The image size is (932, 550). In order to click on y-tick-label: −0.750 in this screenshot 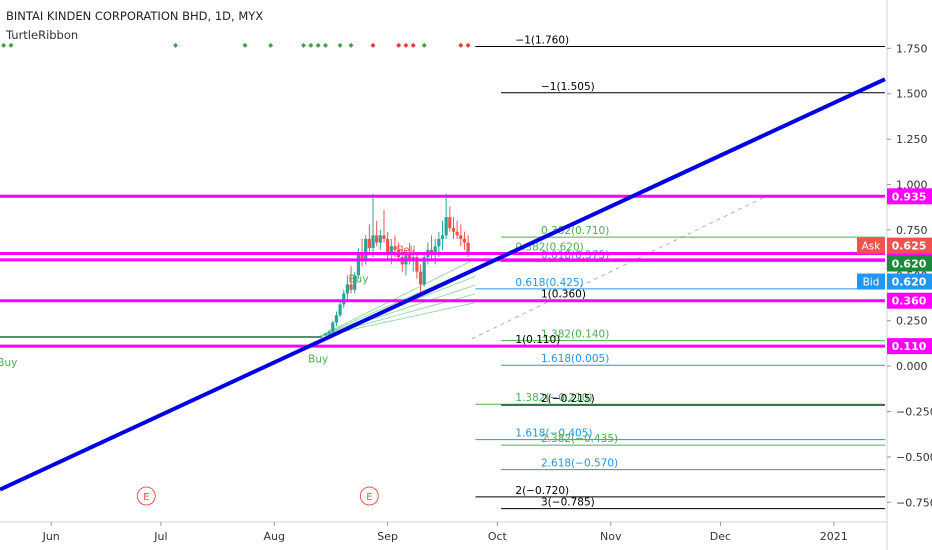, I will do `click(914, 502)`.